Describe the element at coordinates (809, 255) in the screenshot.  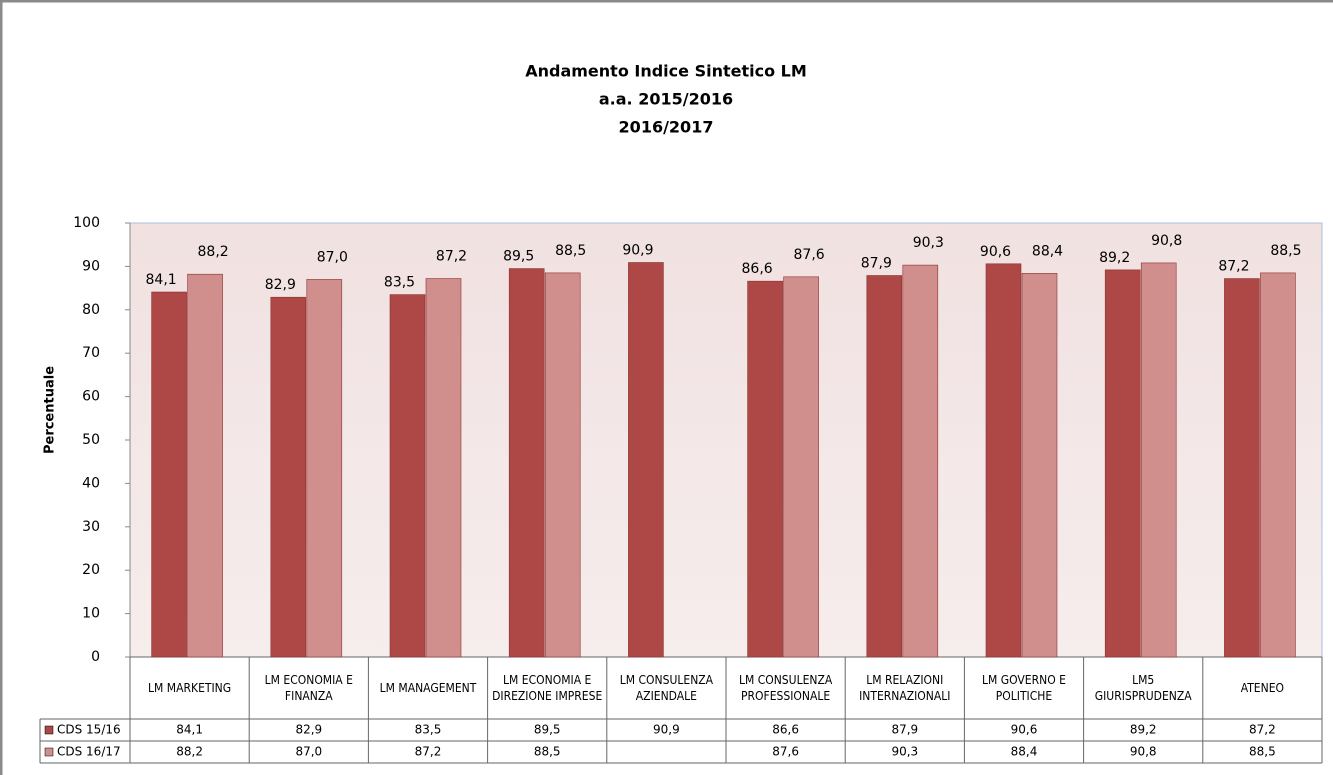
I see `data-label: 87,6` at that location.